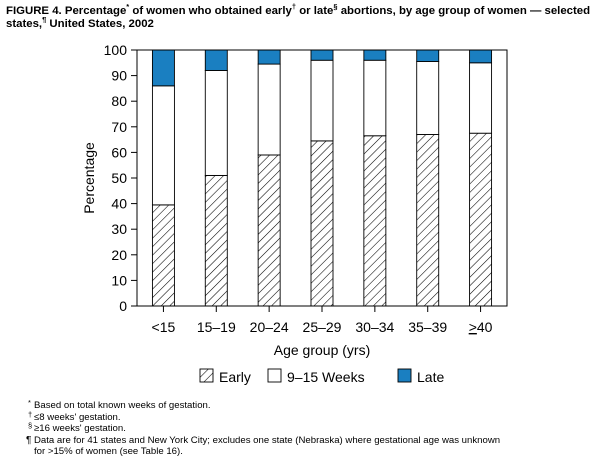 The width and height of the screenshot is (597, 469). Describe the element at coordinates (119, 204) in the screenshot. I see `y-tick-label: 40` at that location.